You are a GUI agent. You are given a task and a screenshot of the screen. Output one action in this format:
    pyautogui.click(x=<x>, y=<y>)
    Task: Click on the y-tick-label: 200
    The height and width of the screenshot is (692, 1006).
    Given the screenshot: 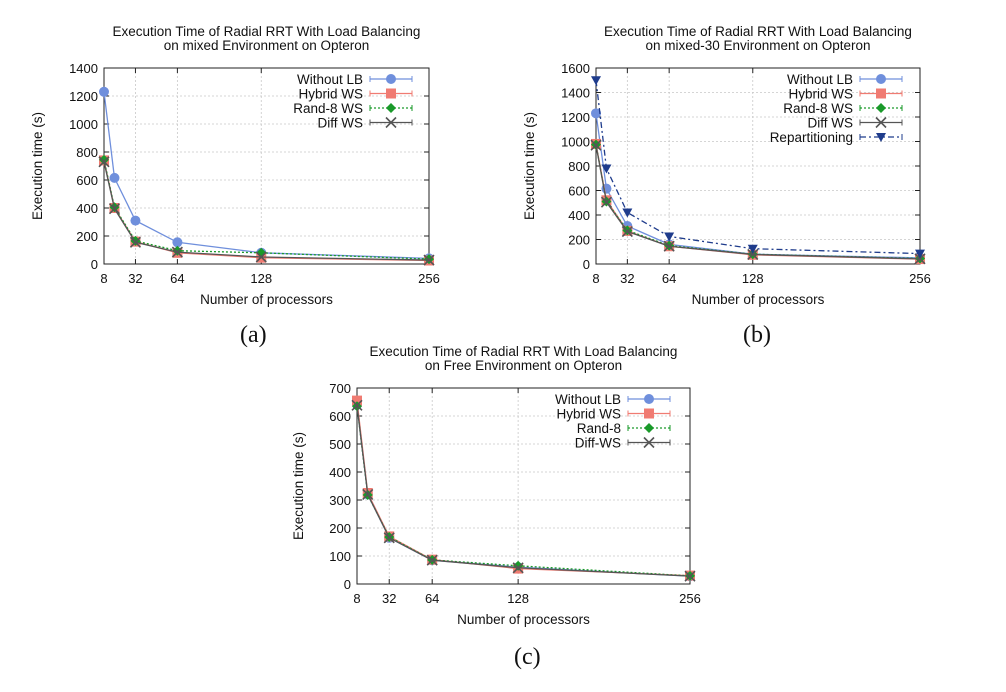 What is the action you would take?
    pyautogui.click(x=579, y=240)
    